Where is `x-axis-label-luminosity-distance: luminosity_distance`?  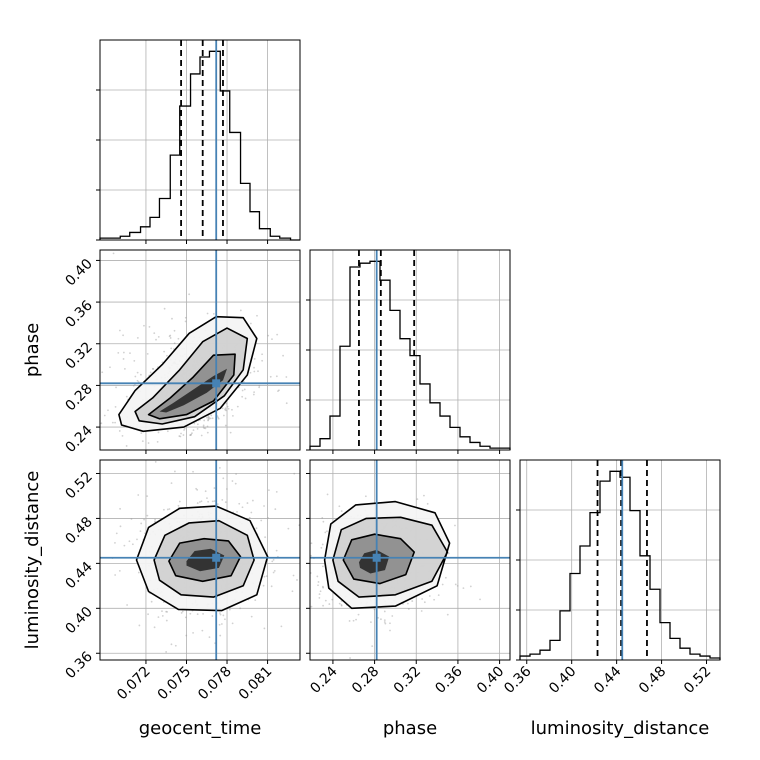 x-axis-label-luminosity-distance: luminosity_distance is located at coordinates (620, 728).